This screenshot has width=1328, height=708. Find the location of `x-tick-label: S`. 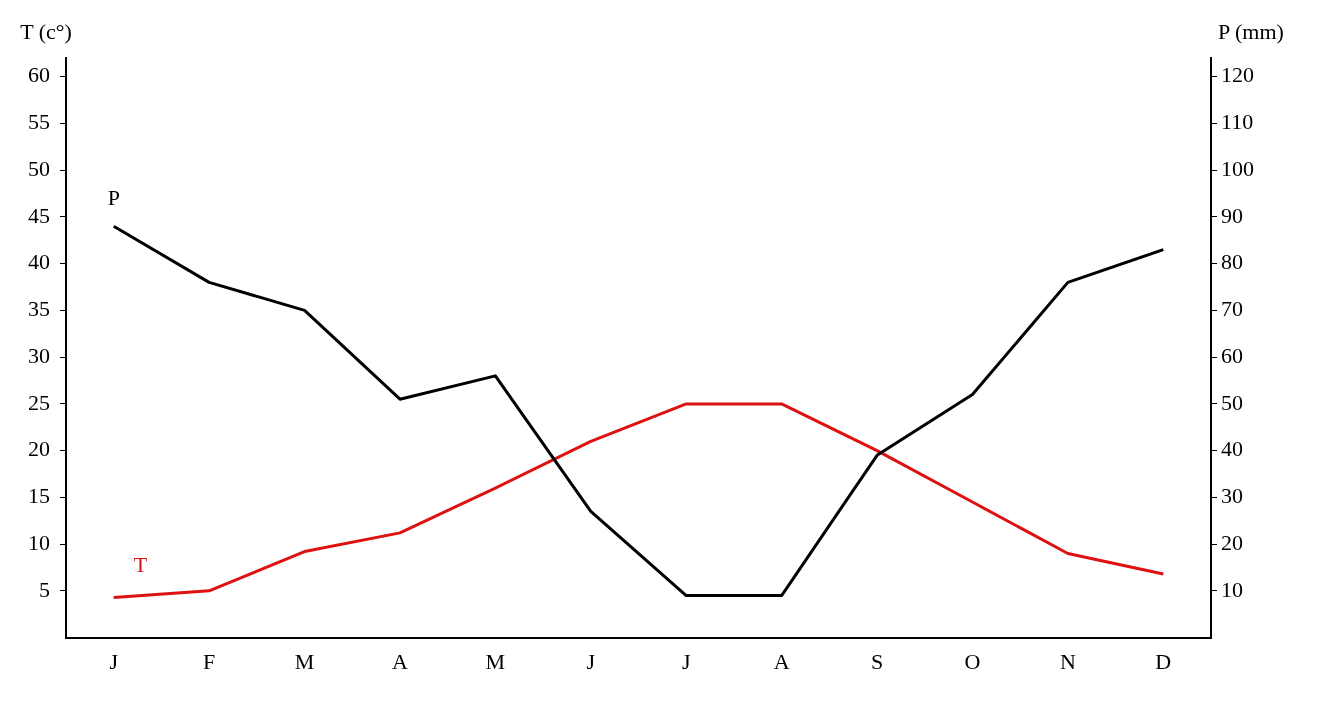

x-tick-label: S is located at coordinates (877, 661).